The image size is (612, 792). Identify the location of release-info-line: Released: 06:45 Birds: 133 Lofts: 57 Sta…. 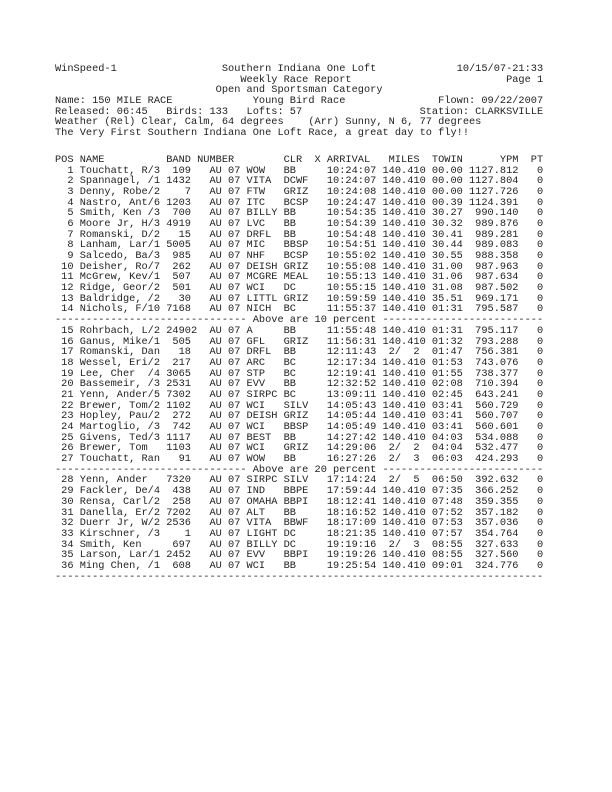
(299, 111).